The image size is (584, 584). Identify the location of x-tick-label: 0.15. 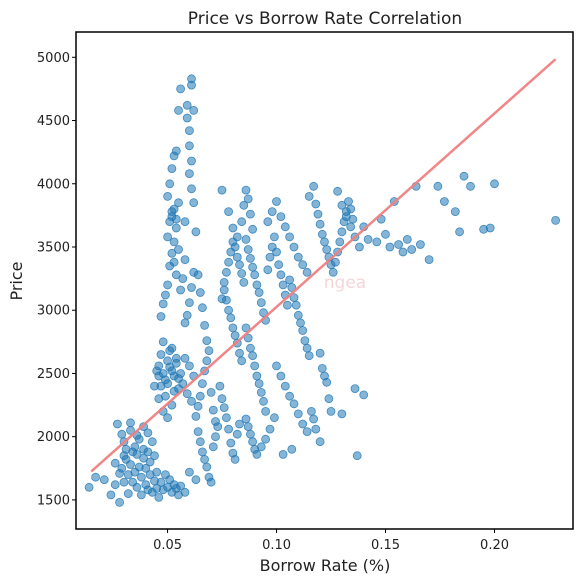
(385, 545).